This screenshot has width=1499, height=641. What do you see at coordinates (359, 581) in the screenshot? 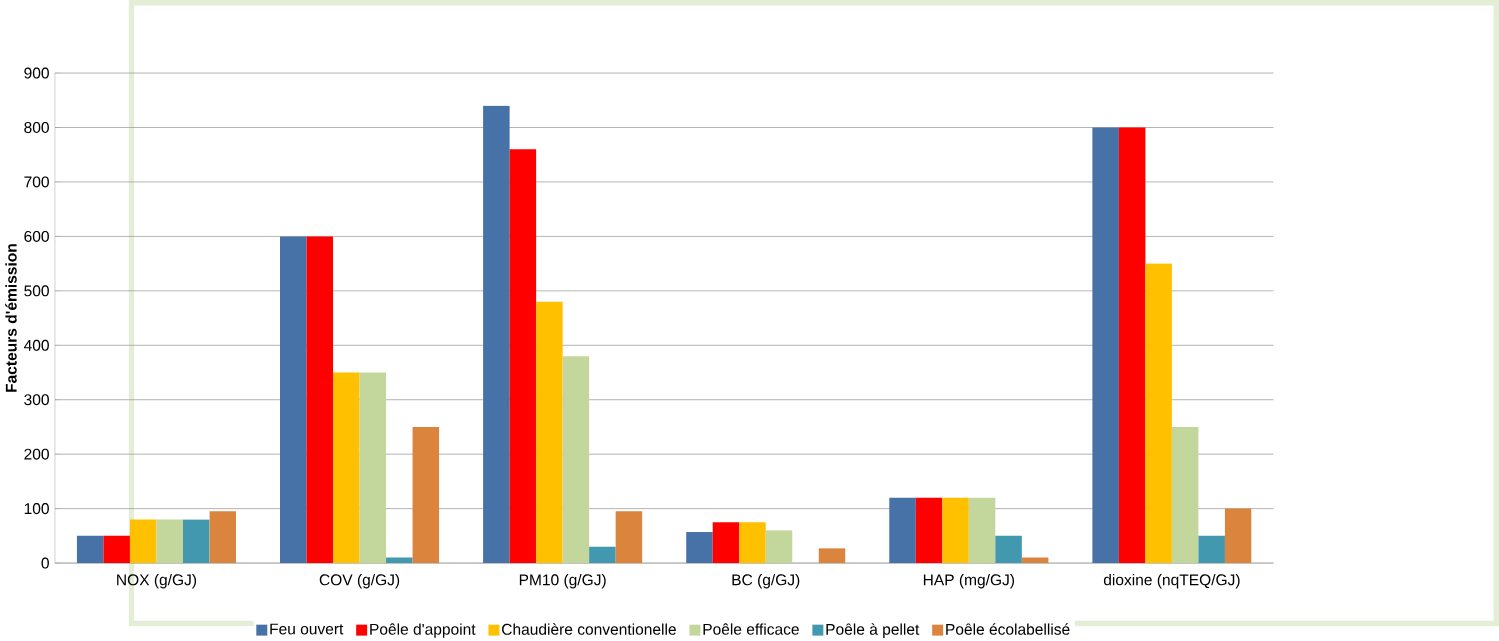
I see `x-tick-label: COV (g/GJ)` at bounding box center [359, 581].